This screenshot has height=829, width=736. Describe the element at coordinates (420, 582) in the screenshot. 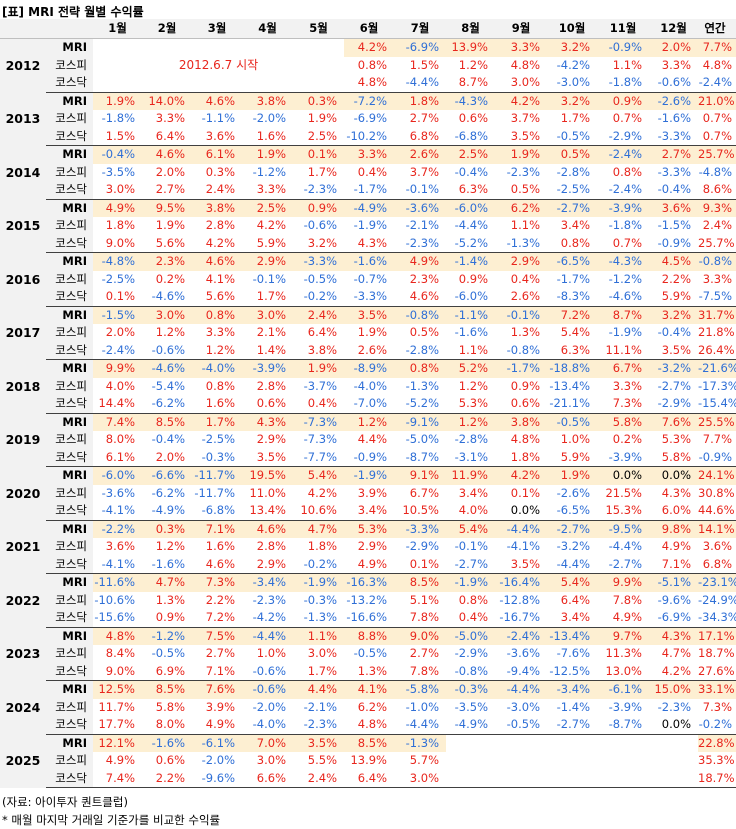

I see `month-cell: 8.5%` at that location.